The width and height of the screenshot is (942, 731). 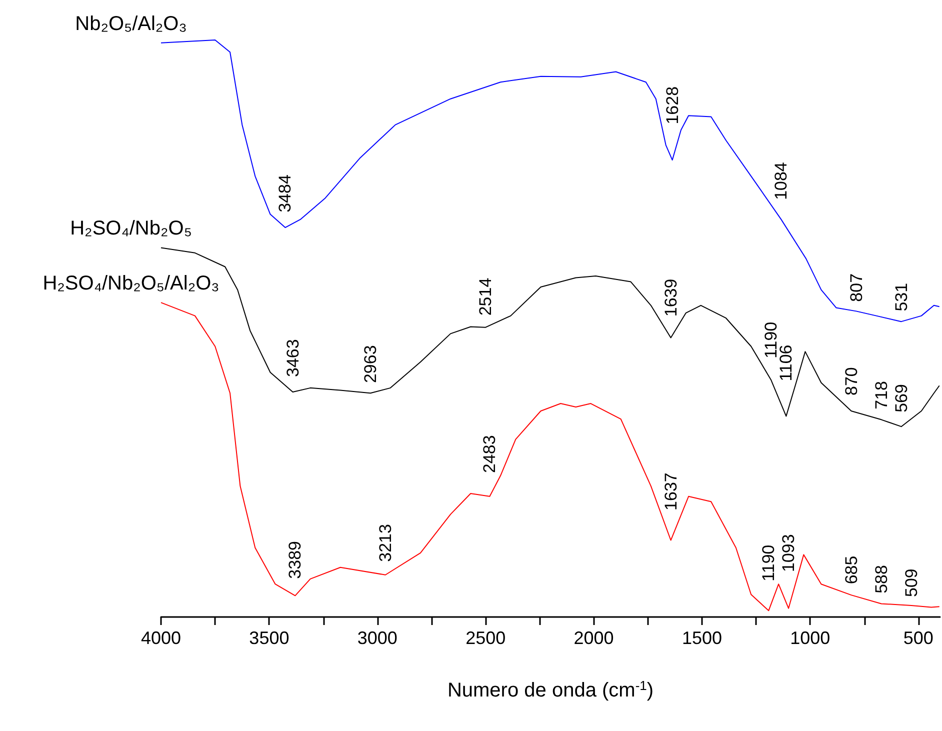 I want to click on annotation: 3213, so click(x=385, y=543).